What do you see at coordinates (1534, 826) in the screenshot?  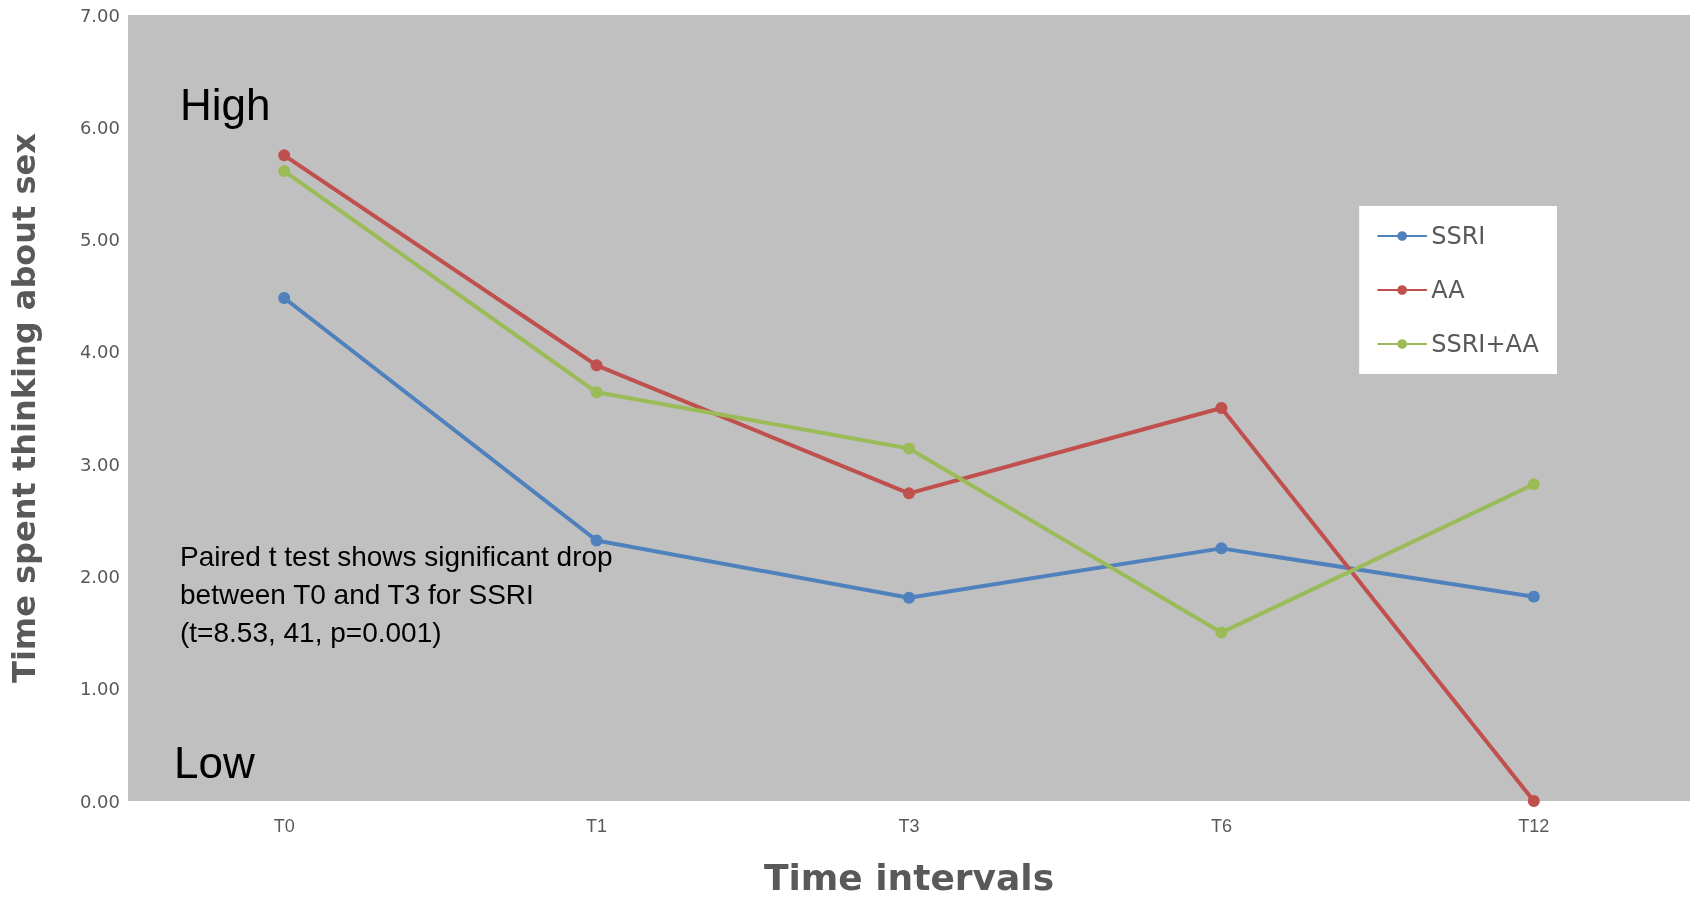 I see `x-tick-label: T12` at bounding box center [1534, 826].